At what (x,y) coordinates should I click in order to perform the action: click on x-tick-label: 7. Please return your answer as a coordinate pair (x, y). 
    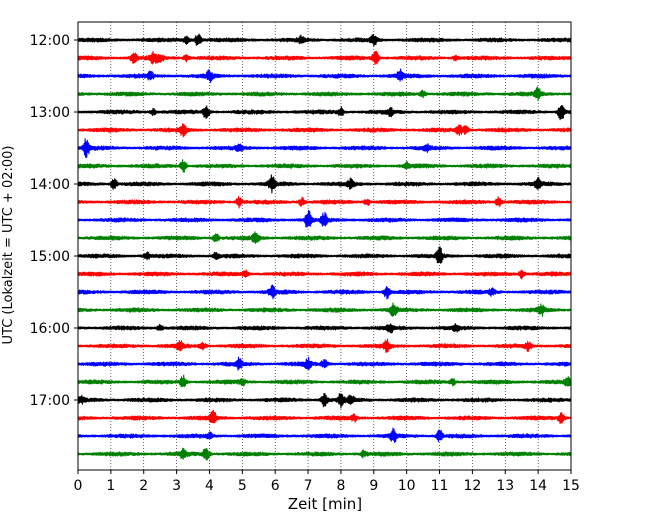
    Looking at the image, I should click on (308, 486).